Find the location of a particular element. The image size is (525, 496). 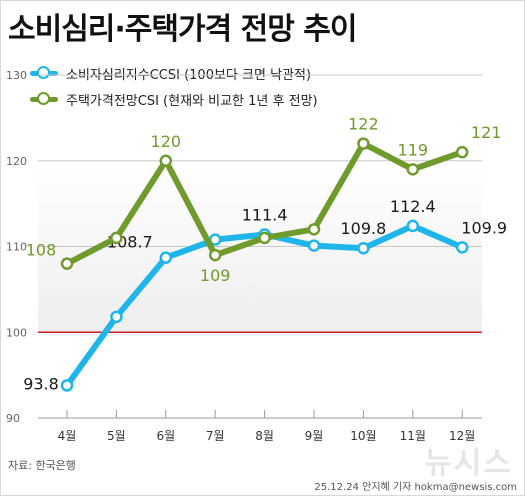

data-label: 93.8 is located at coordinates (41, 383).